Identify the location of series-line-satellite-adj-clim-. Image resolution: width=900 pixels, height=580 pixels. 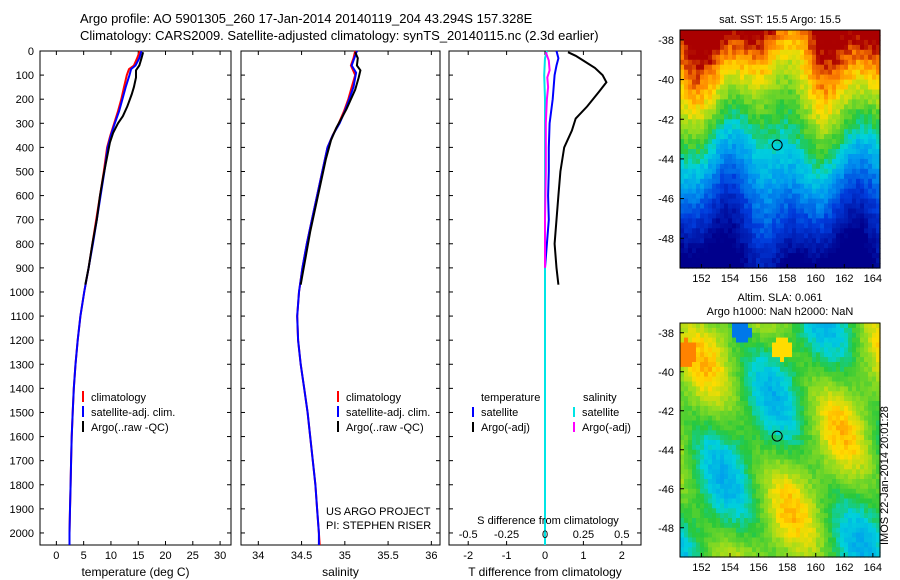
(327, 297).